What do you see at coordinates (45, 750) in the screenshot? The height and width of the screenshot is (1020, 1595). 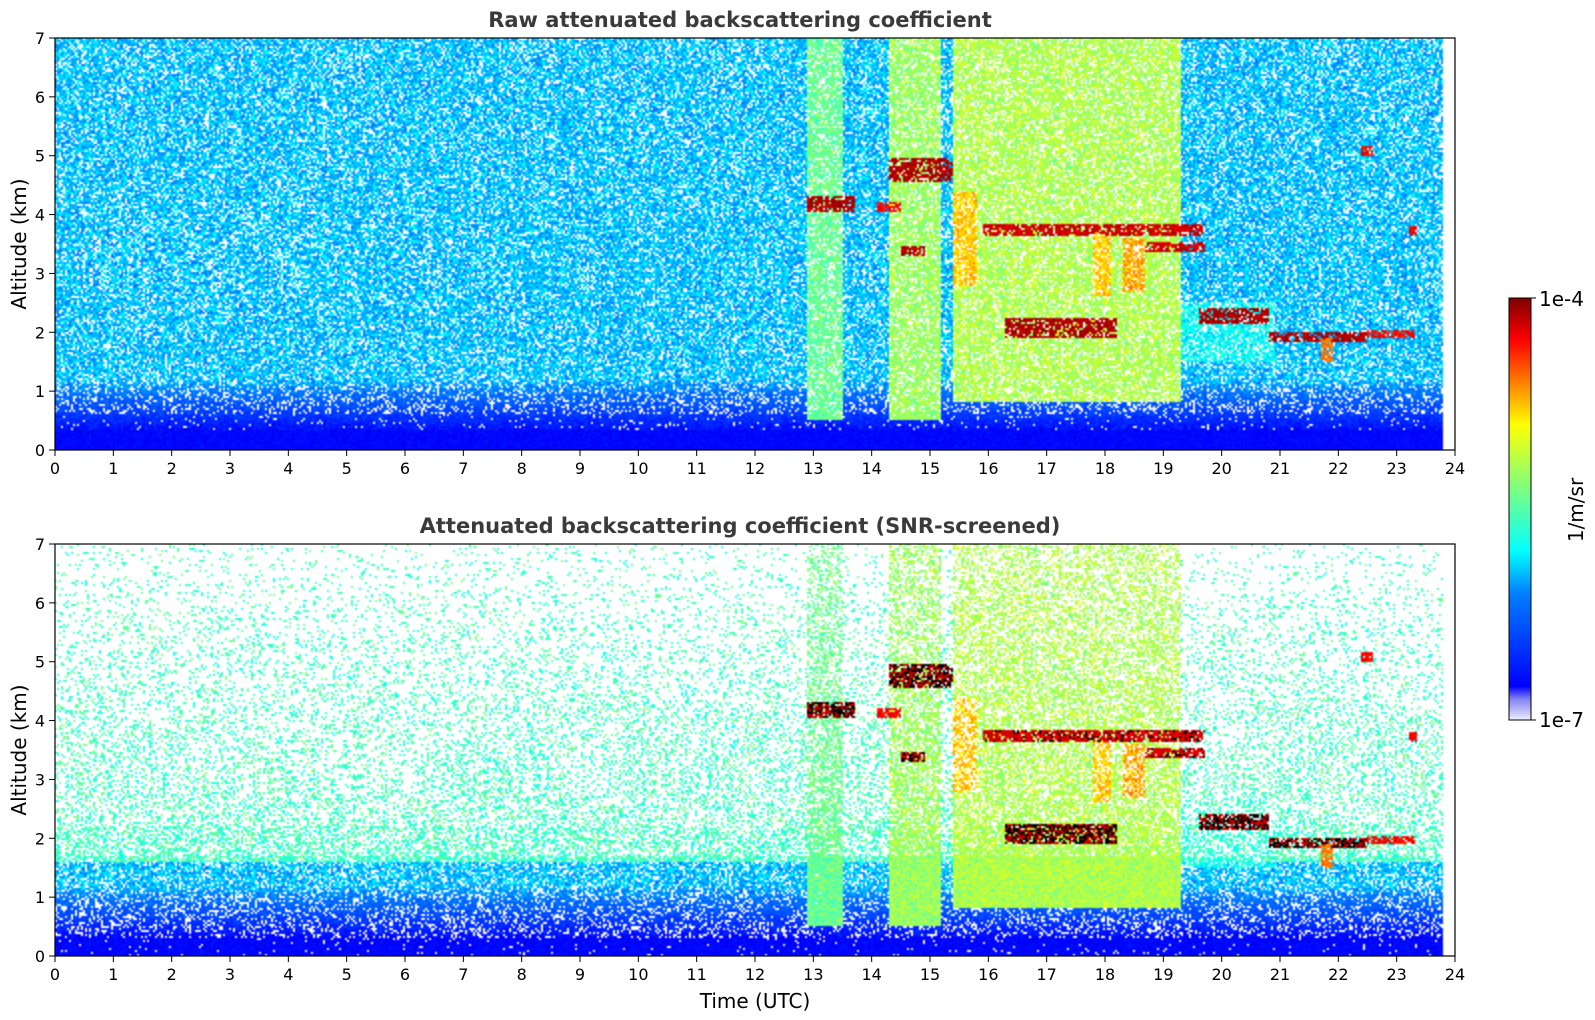 I see `y-axis-screened: 0 1 2 3 4 5 6 7` at bounding box center [45, 750].